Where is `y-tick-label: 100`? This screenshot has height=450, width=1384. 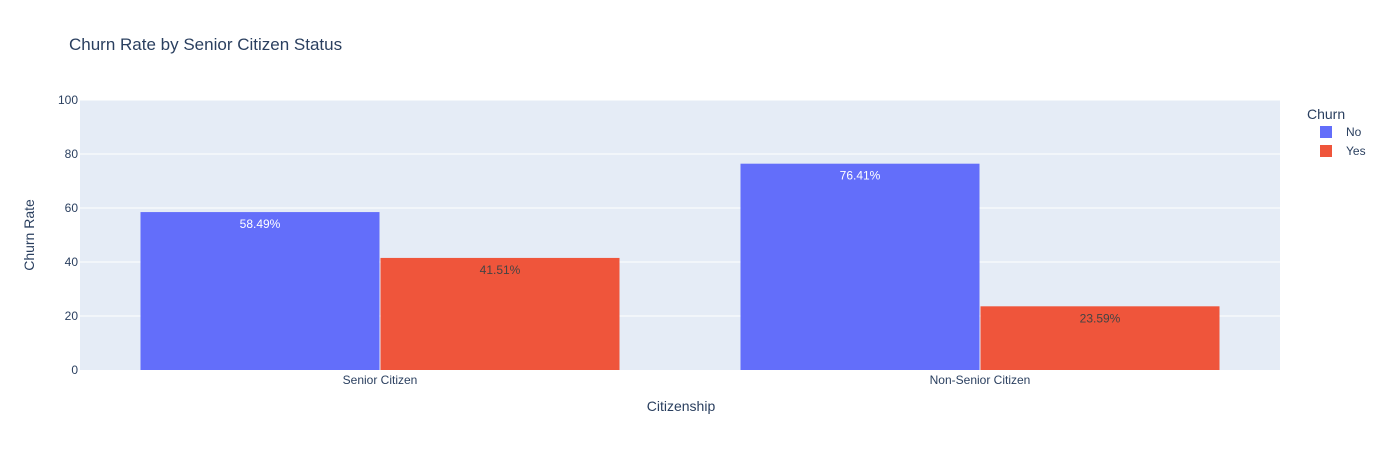
y-tick-label: 100 is located at coordinates (68, 100).